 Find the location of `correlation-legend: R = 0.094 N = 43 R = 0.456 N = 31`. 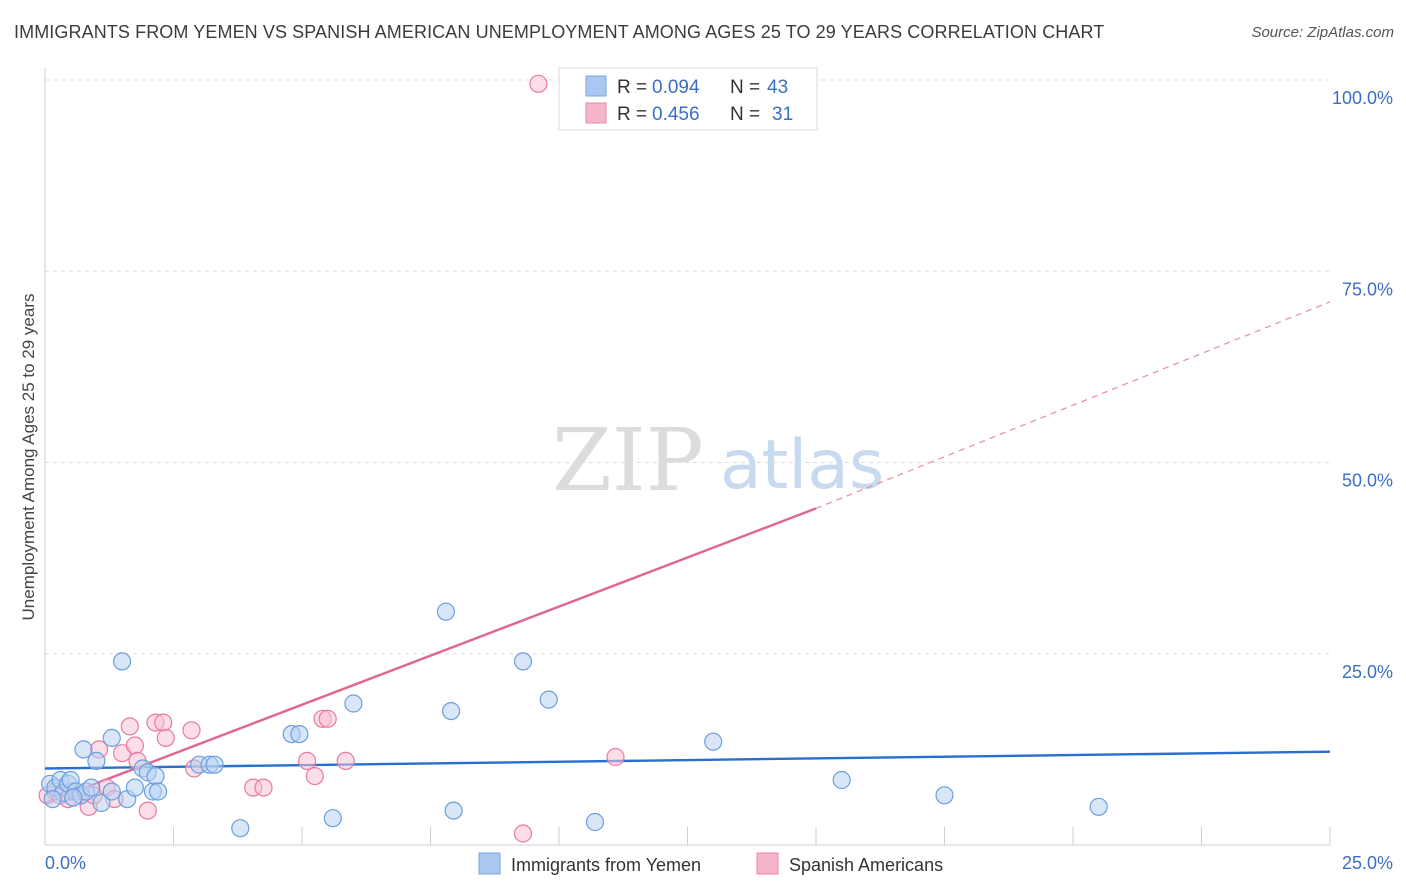

correlation-legend: R = 0.094 N = 43 R = 0.456 N = 31 is located at coordinates (688, 99).